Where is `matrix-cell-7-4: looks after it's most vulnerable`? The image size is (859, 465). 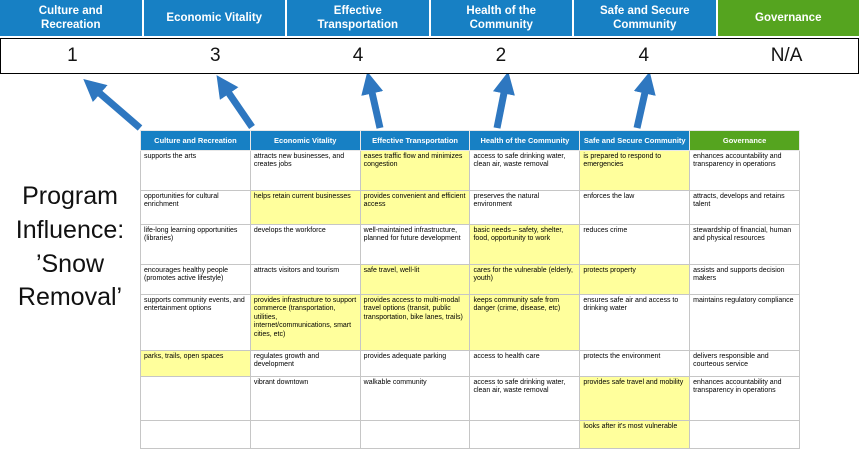 matrix-cell-7-4: looks after it's most vulnerable is located at coordinates (635, 434).